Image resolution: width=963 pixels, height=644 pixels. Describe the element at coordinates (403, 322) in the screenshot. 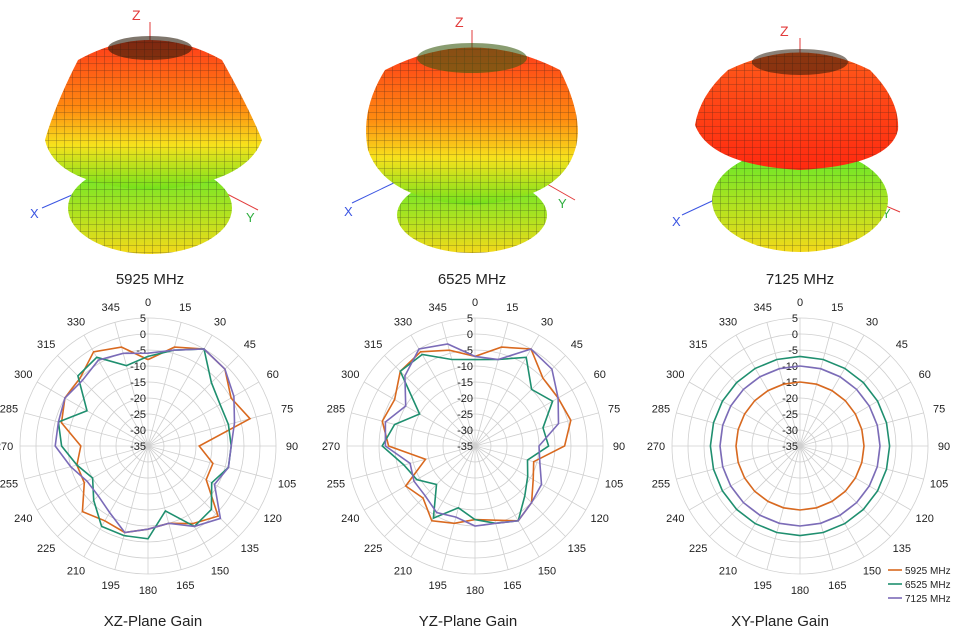

I see `angle-tick-label: 330` at that location.